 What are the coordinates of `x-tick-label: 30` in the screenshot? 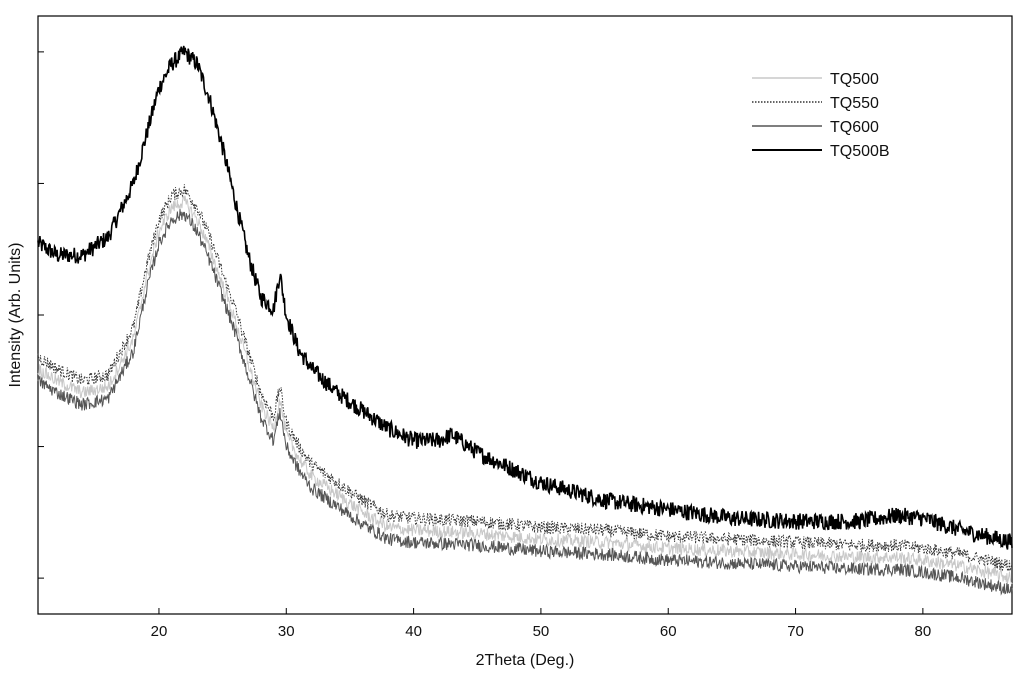 It's located at (286, 631).